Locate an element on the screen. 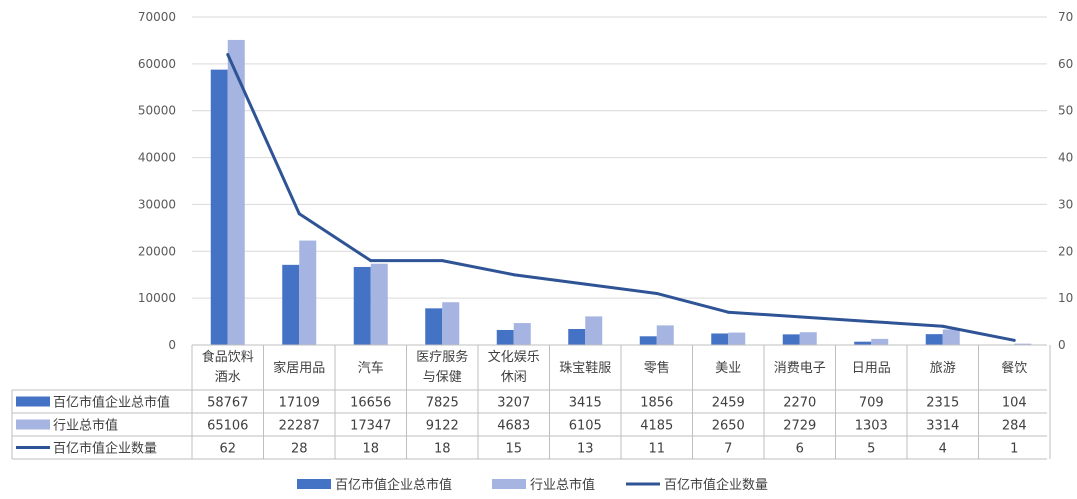  table-cell-value: 11 is located at coordinates (656, 449).